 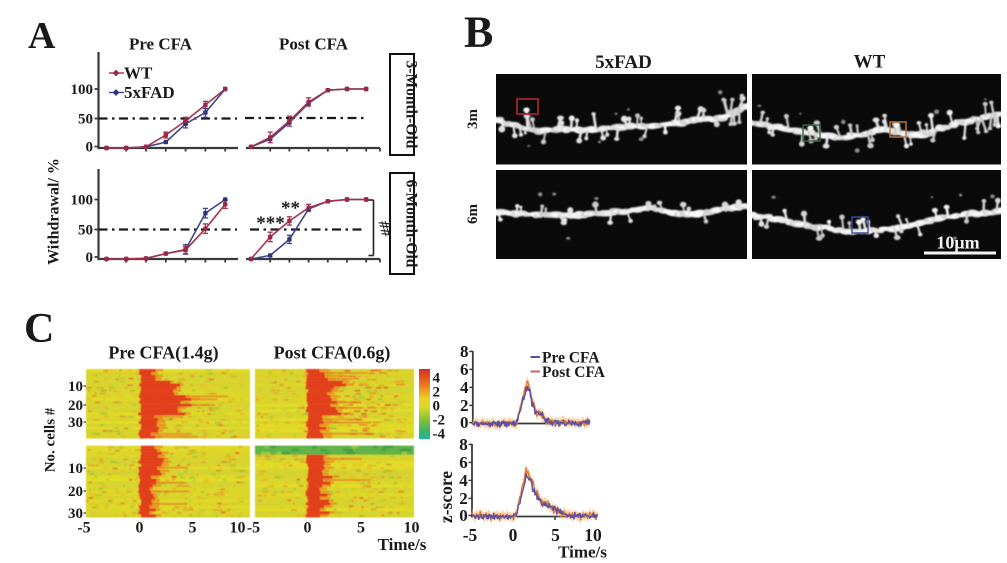 What do you see at coordinates (411, 224) in the screenshot?
I see `svg-text: 6-Month-Old` at bounding box center [411, 224].